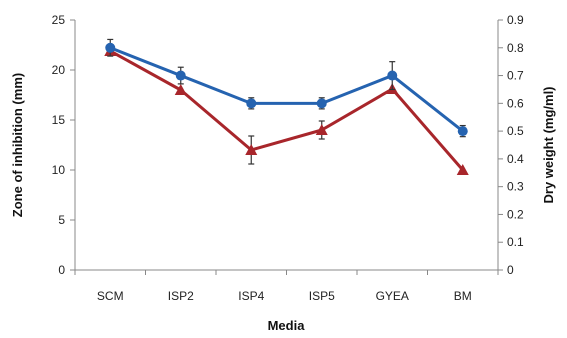 This screenshot has height=338, width=567. I want to click on y-right-tick-label: 0.6, so click(515, 103).